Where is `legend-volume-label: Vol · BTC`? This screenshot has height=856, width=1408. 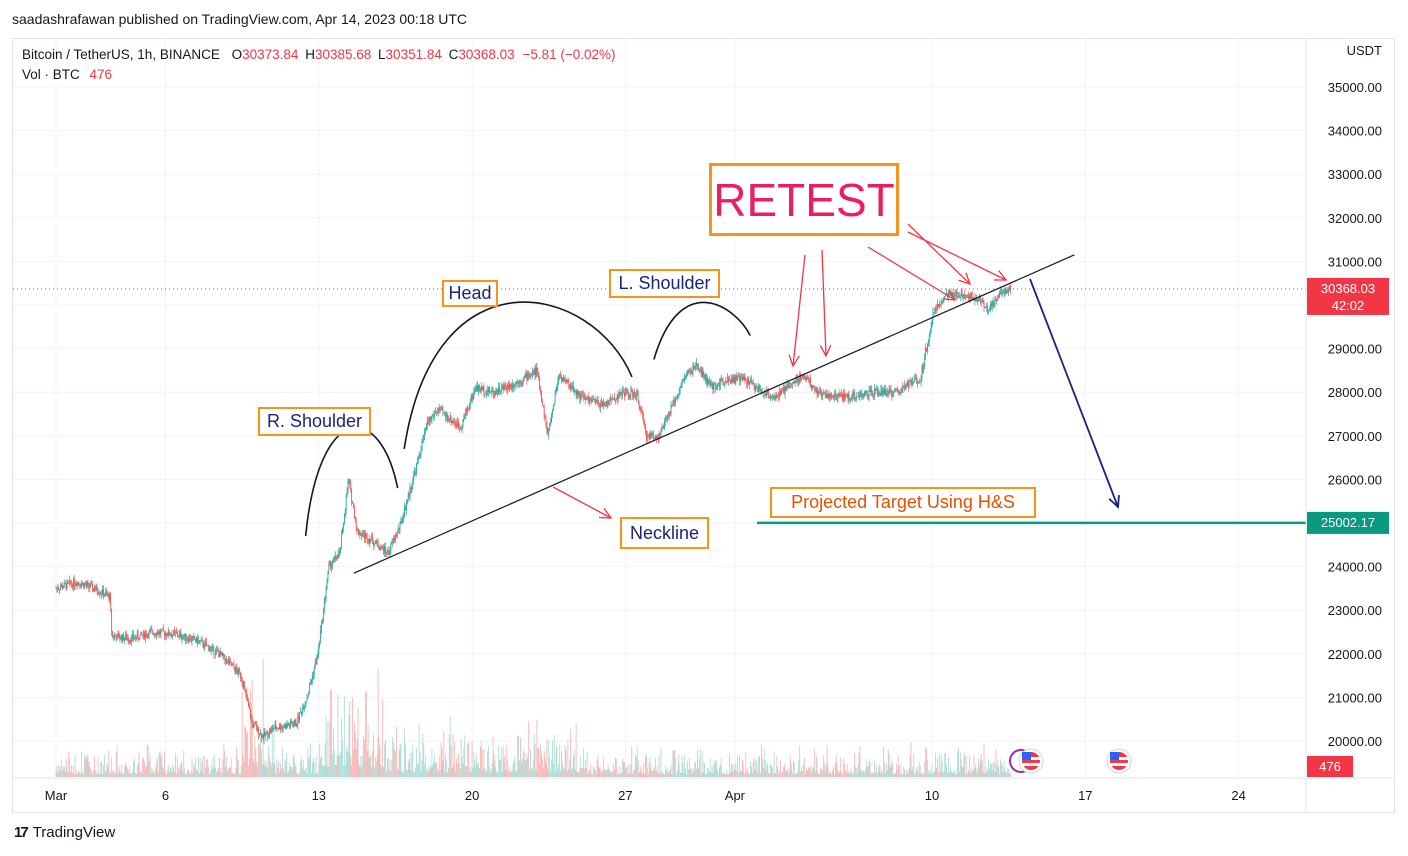
legend-volume-label: Vol · BTC is located at coordinates (51, 74).